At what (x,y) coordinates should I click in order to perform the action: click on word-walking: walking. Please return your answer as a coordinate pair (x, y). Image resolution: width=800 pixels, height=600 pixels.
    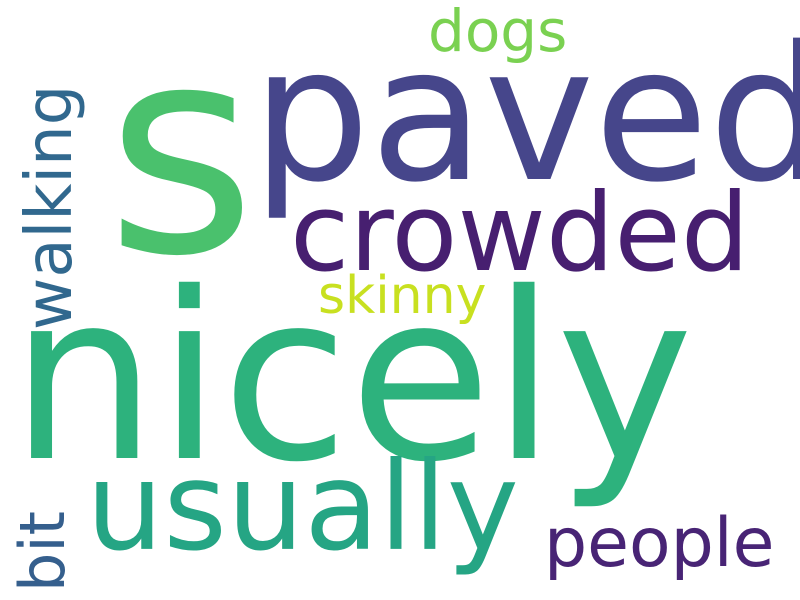
    Looking at the image, I should click on (50, 207).